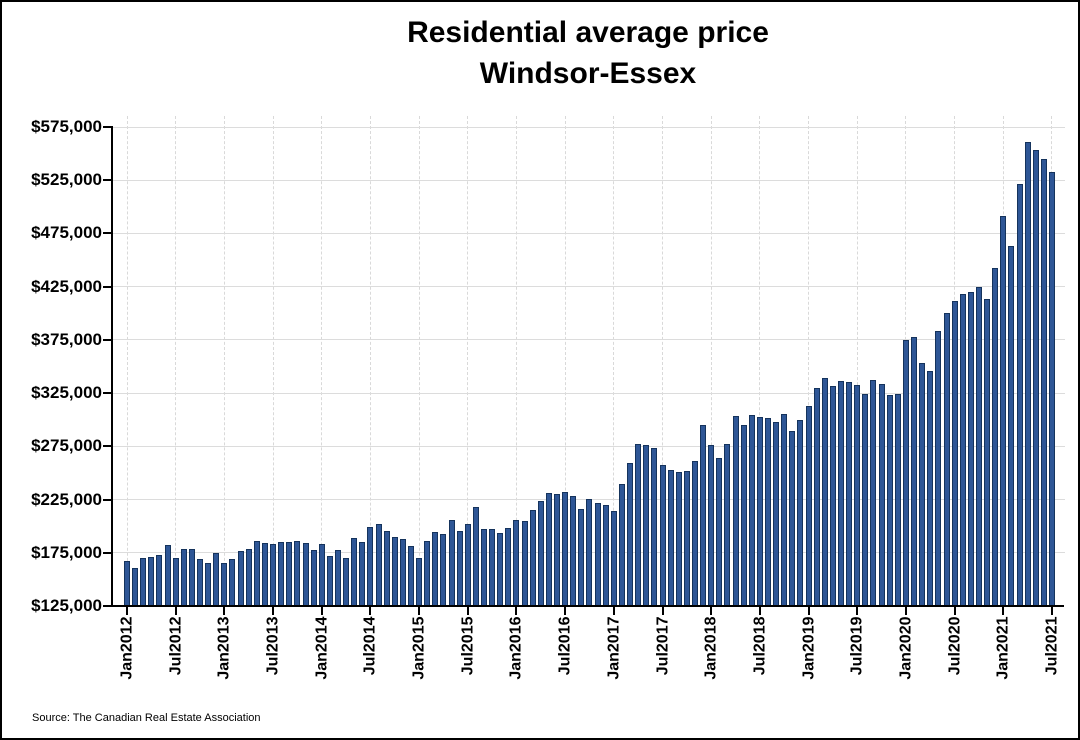 The image size is (1080, 740). Describe the element at coordinates (468, 646) in the screenshot. I see `x-axis-label: Jul2015` at that location.